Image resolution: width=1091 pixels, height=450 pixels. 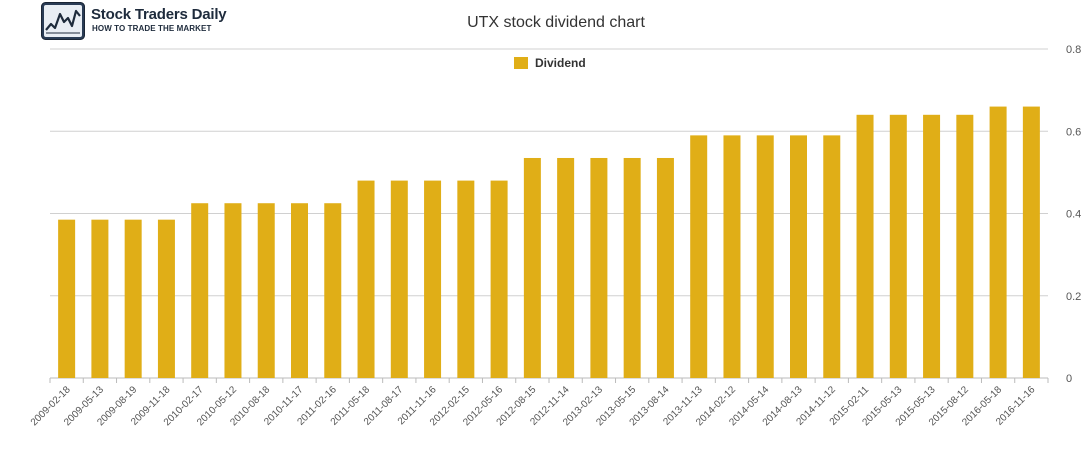 I want to click on chart-title: UTX stock dividend chart, so click(x=556, y=22).